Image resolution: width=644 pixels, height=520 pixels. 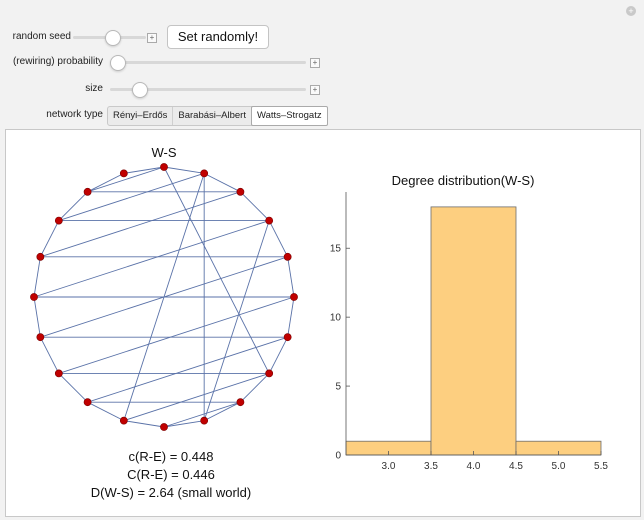 I want to click on histogram-bar, so click(x=473, y=331).